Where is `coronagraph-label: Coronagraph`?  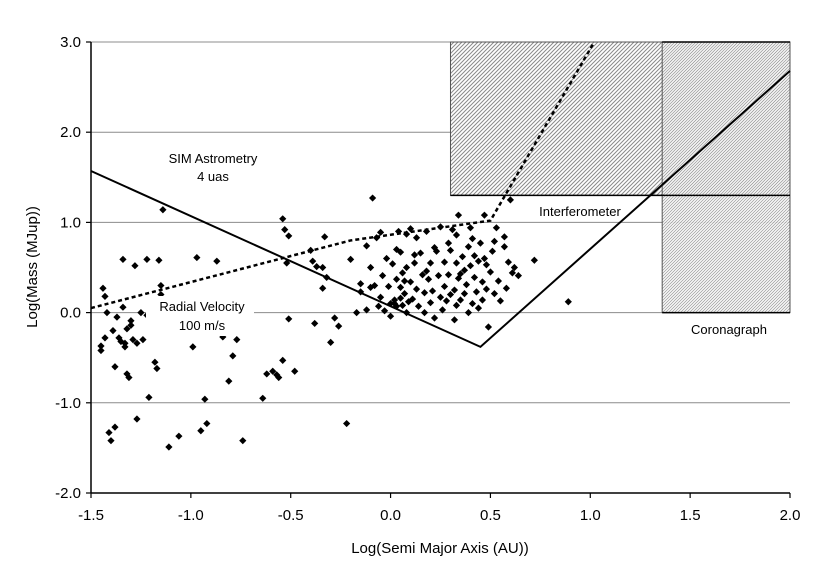
coronagraph-label: Coronagraph is located at coordinates (729, 329).